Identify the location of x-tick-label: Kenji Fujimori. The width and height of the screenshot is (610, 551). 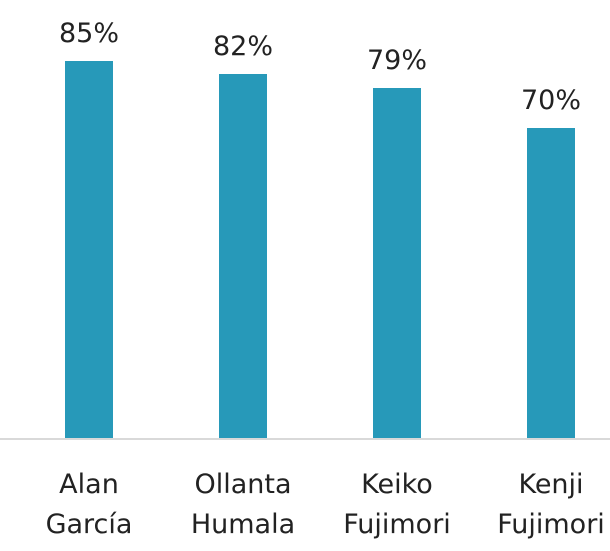
(551, 504).